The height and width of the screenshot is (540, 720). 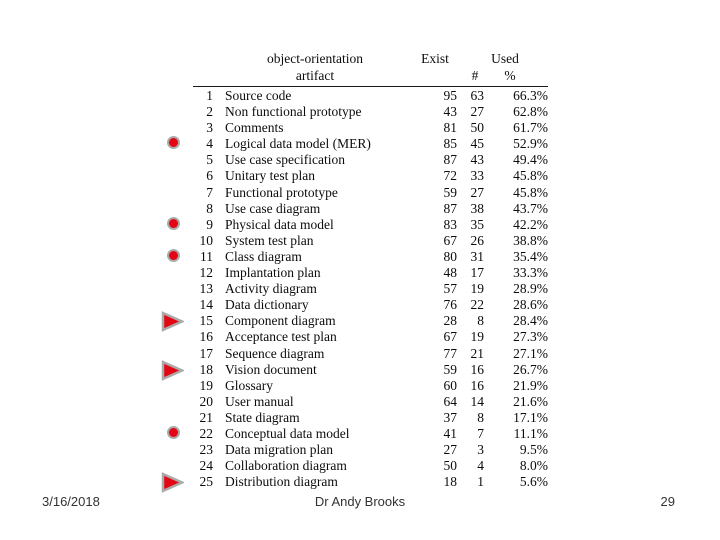 I want to click on table-row: 13 Activity diagram 57 19 28.9%, so click(x=355, y=289).